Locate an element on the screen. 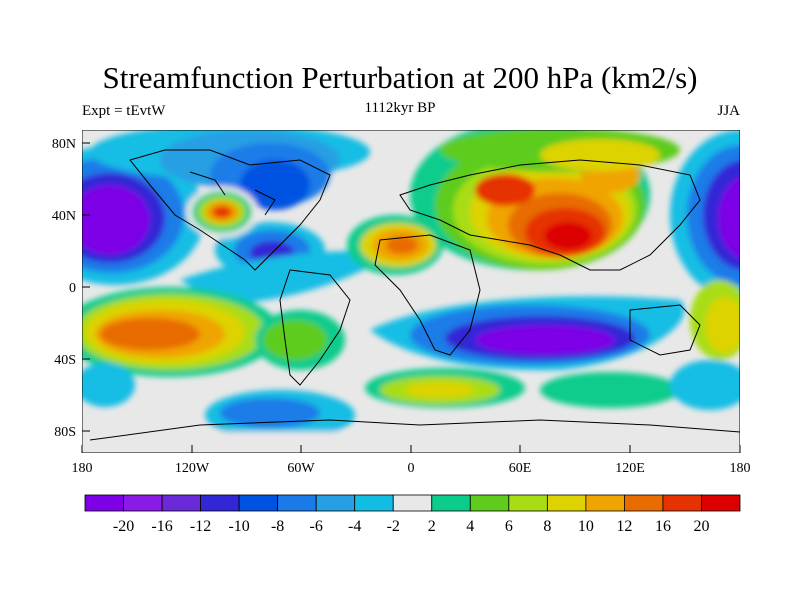 Image resolution: width=800 pixels, height=600 pixels. lat-label-80n: 80N is located at coordinates (64, 144).